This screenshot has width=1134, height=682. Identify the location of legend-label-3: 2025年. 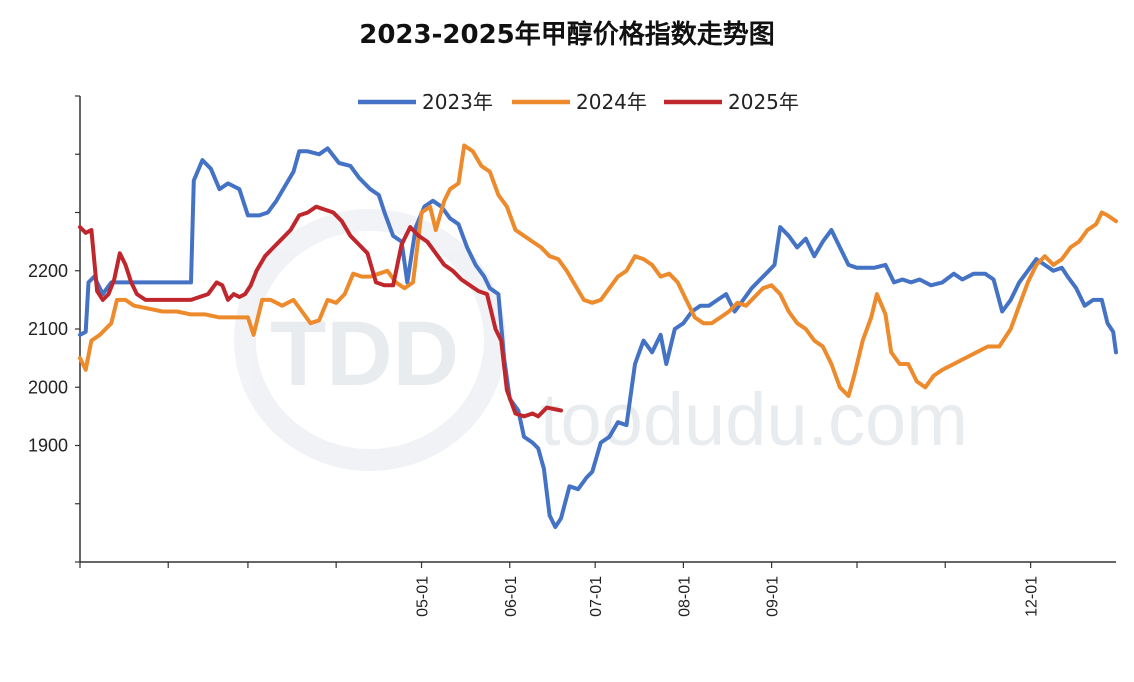
(763, 102).